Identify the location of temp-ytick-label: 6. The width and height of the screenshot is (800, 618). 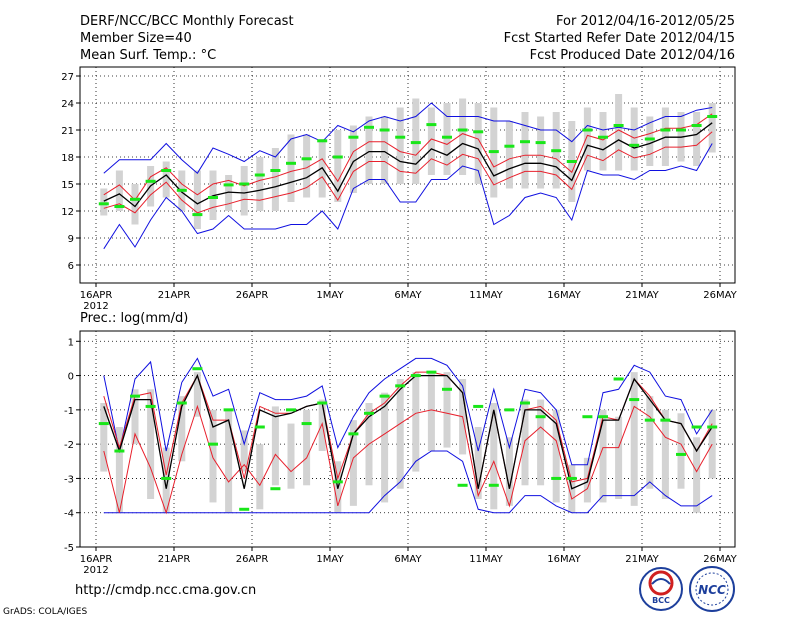
(71, 266).